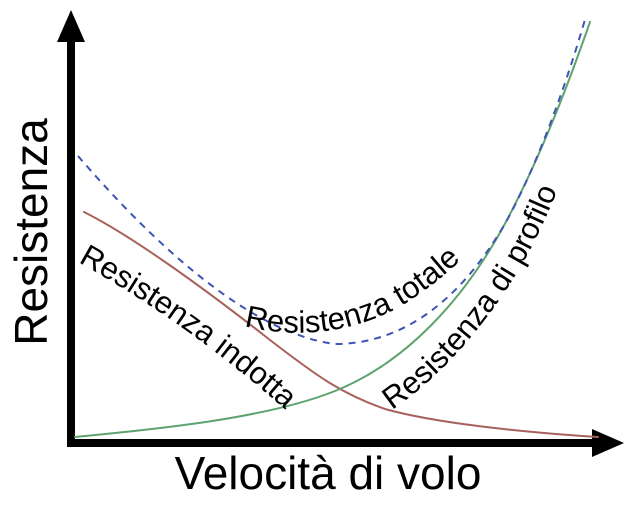  What do you see at coordinates (328, 473) in the screenshot?
I see `x-axis-label: Velocità di volo` at bounding box center [328, 473].